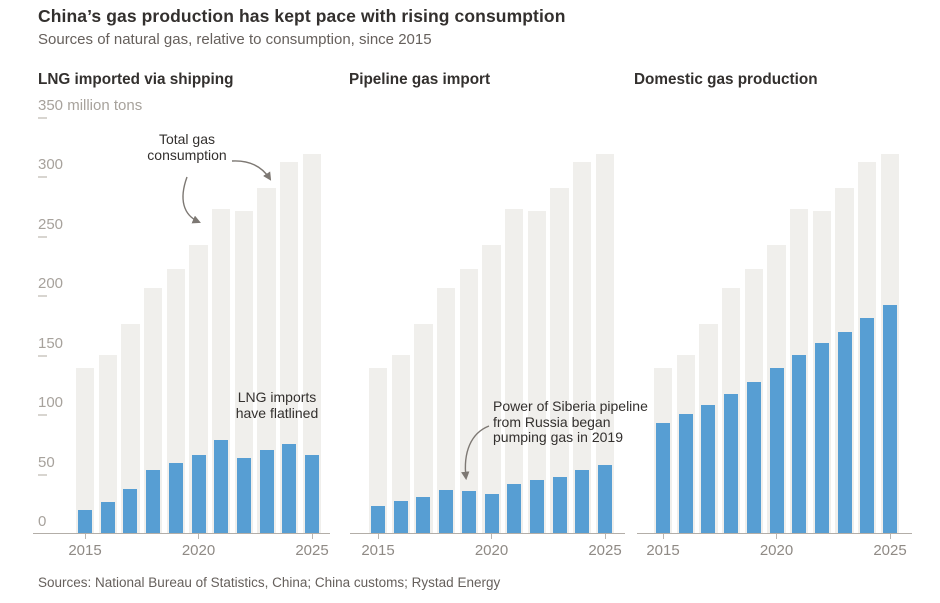 The image size is (940, 603). I want to click on annotation-lng-flatlined: LNG imports have flatlined, so click(277, 405).